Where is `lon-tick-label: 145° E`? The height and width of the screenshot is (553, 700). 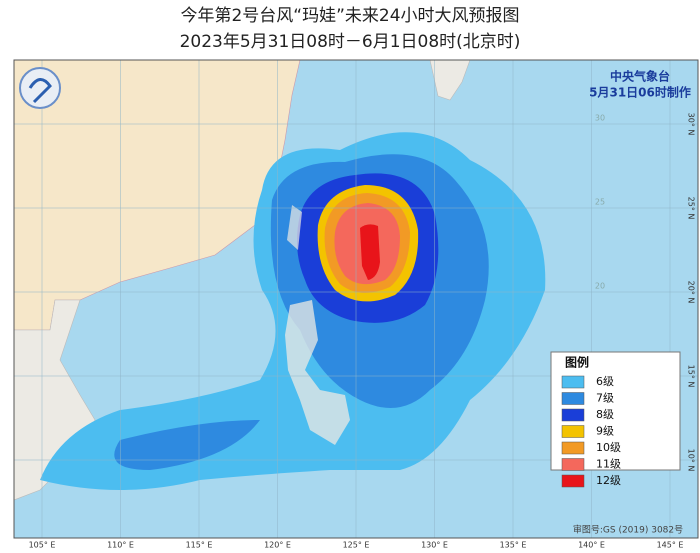
lon-tick-label: 145° E is located at coordinates (670, 545).